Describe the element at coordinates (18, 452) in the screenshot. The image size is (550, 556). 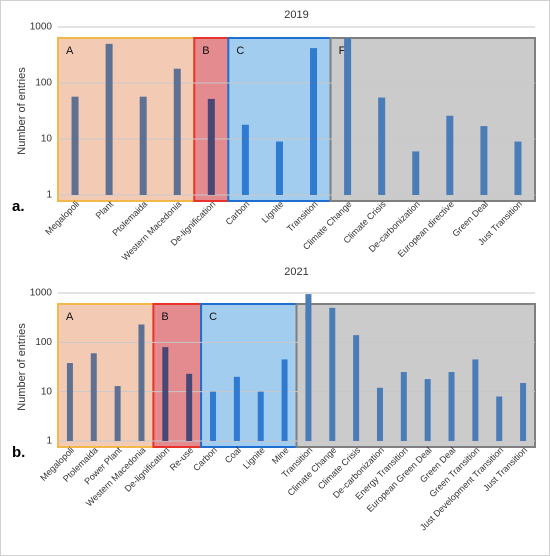
I see `panel-label: b.` at that location.